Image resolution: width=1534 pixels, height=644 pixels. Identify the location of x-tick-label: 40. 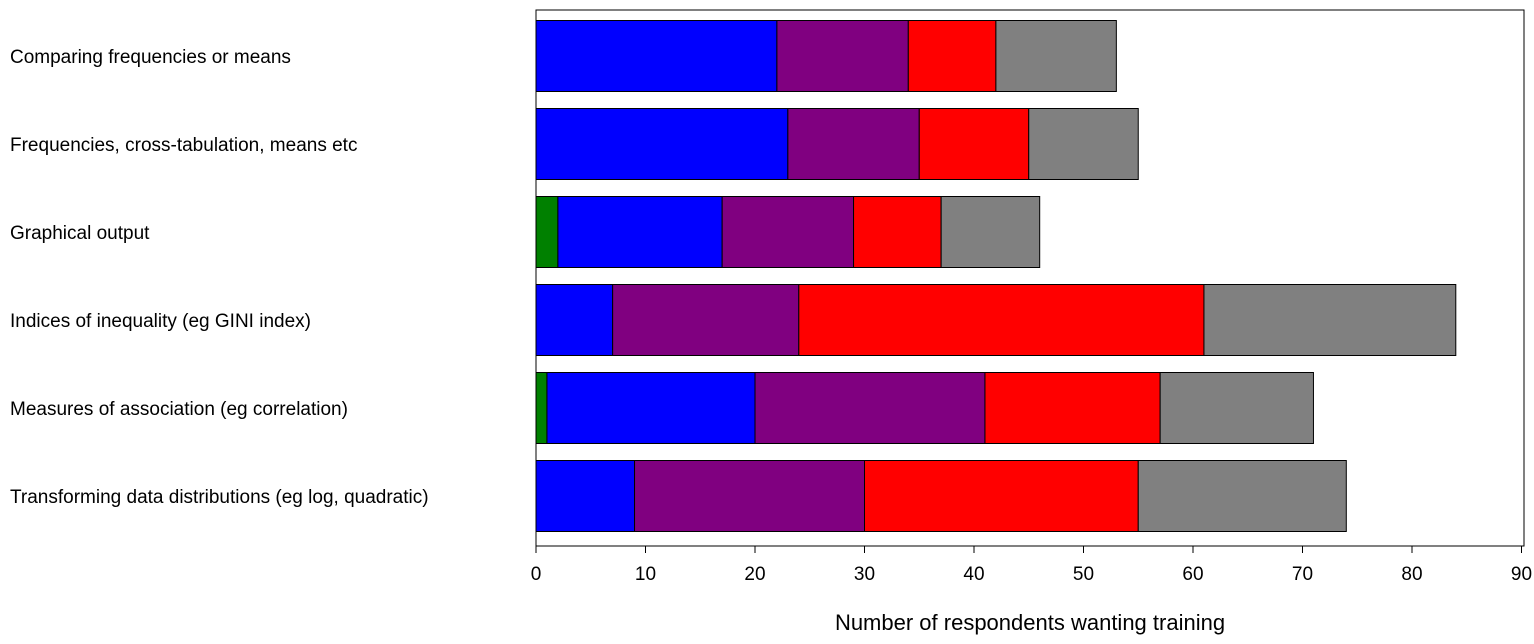
(973, 574).